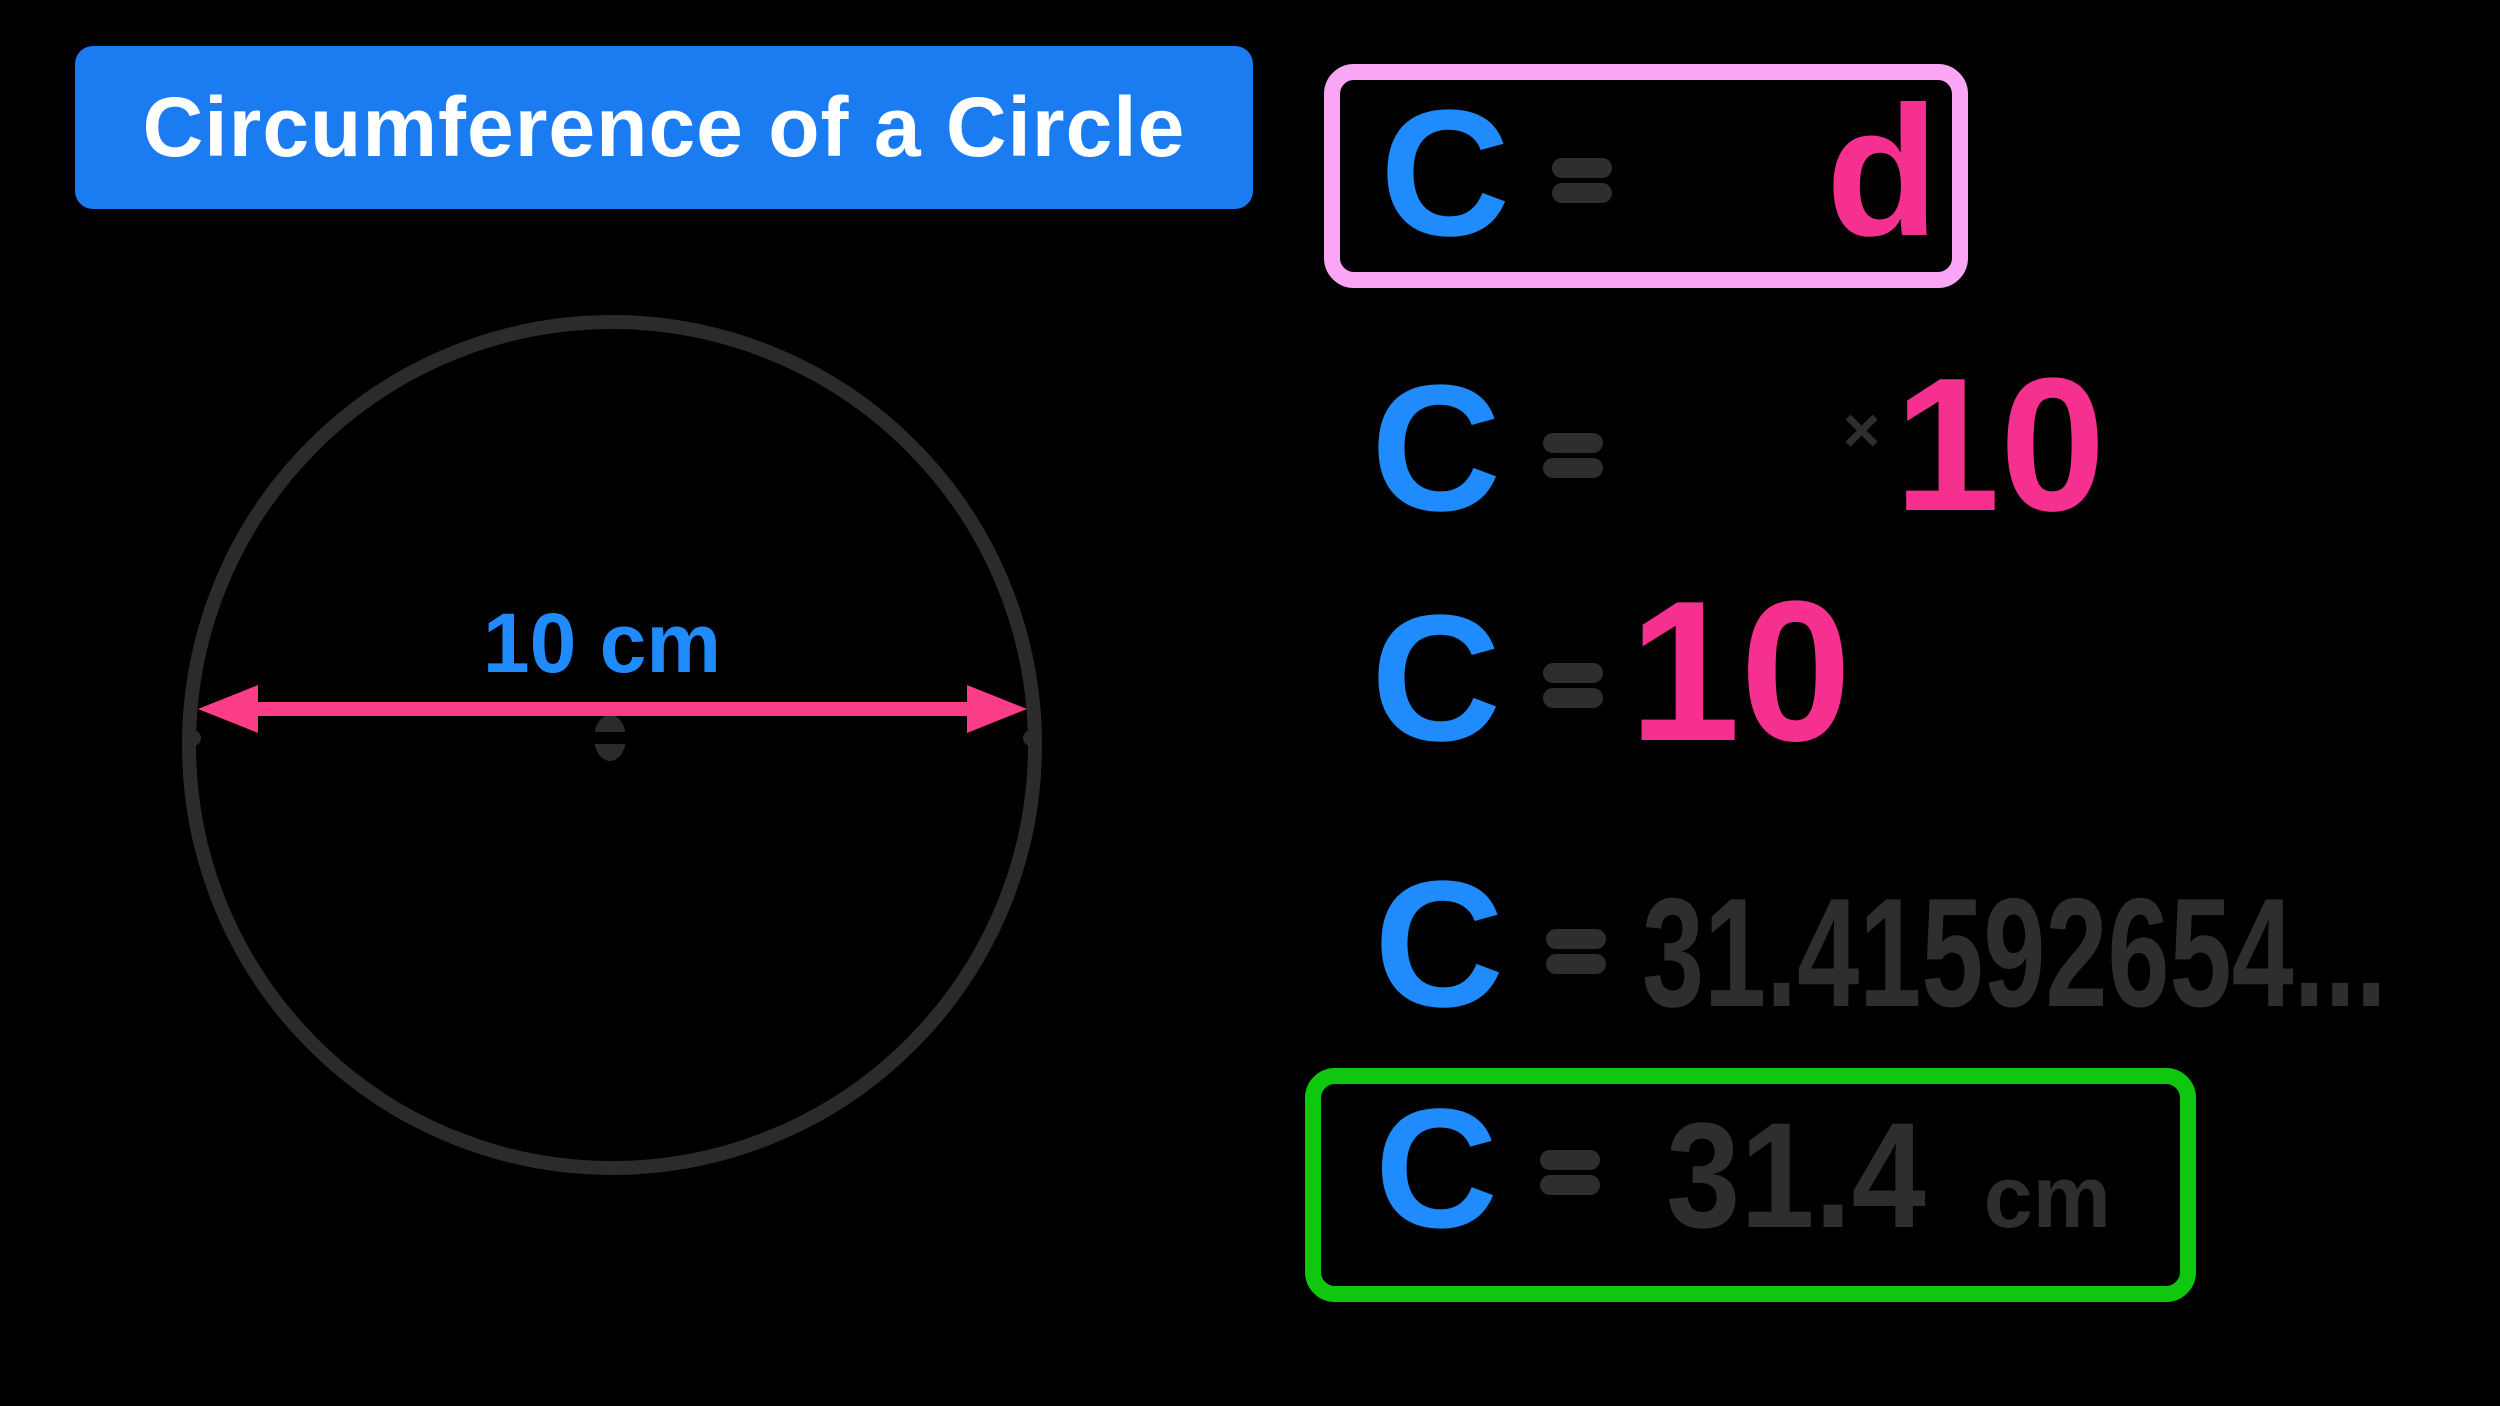  What do you see at coordinates (2000, 445) in the screenshot?
I see `token-pink-10: 10` at bounding box center [2000, 445].